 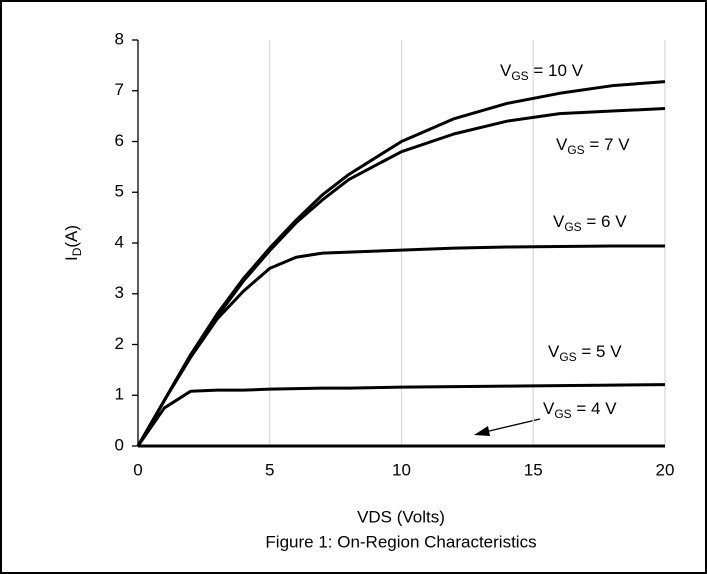 I want to click on y-tick-label: 1, so click(x=119, y=394).